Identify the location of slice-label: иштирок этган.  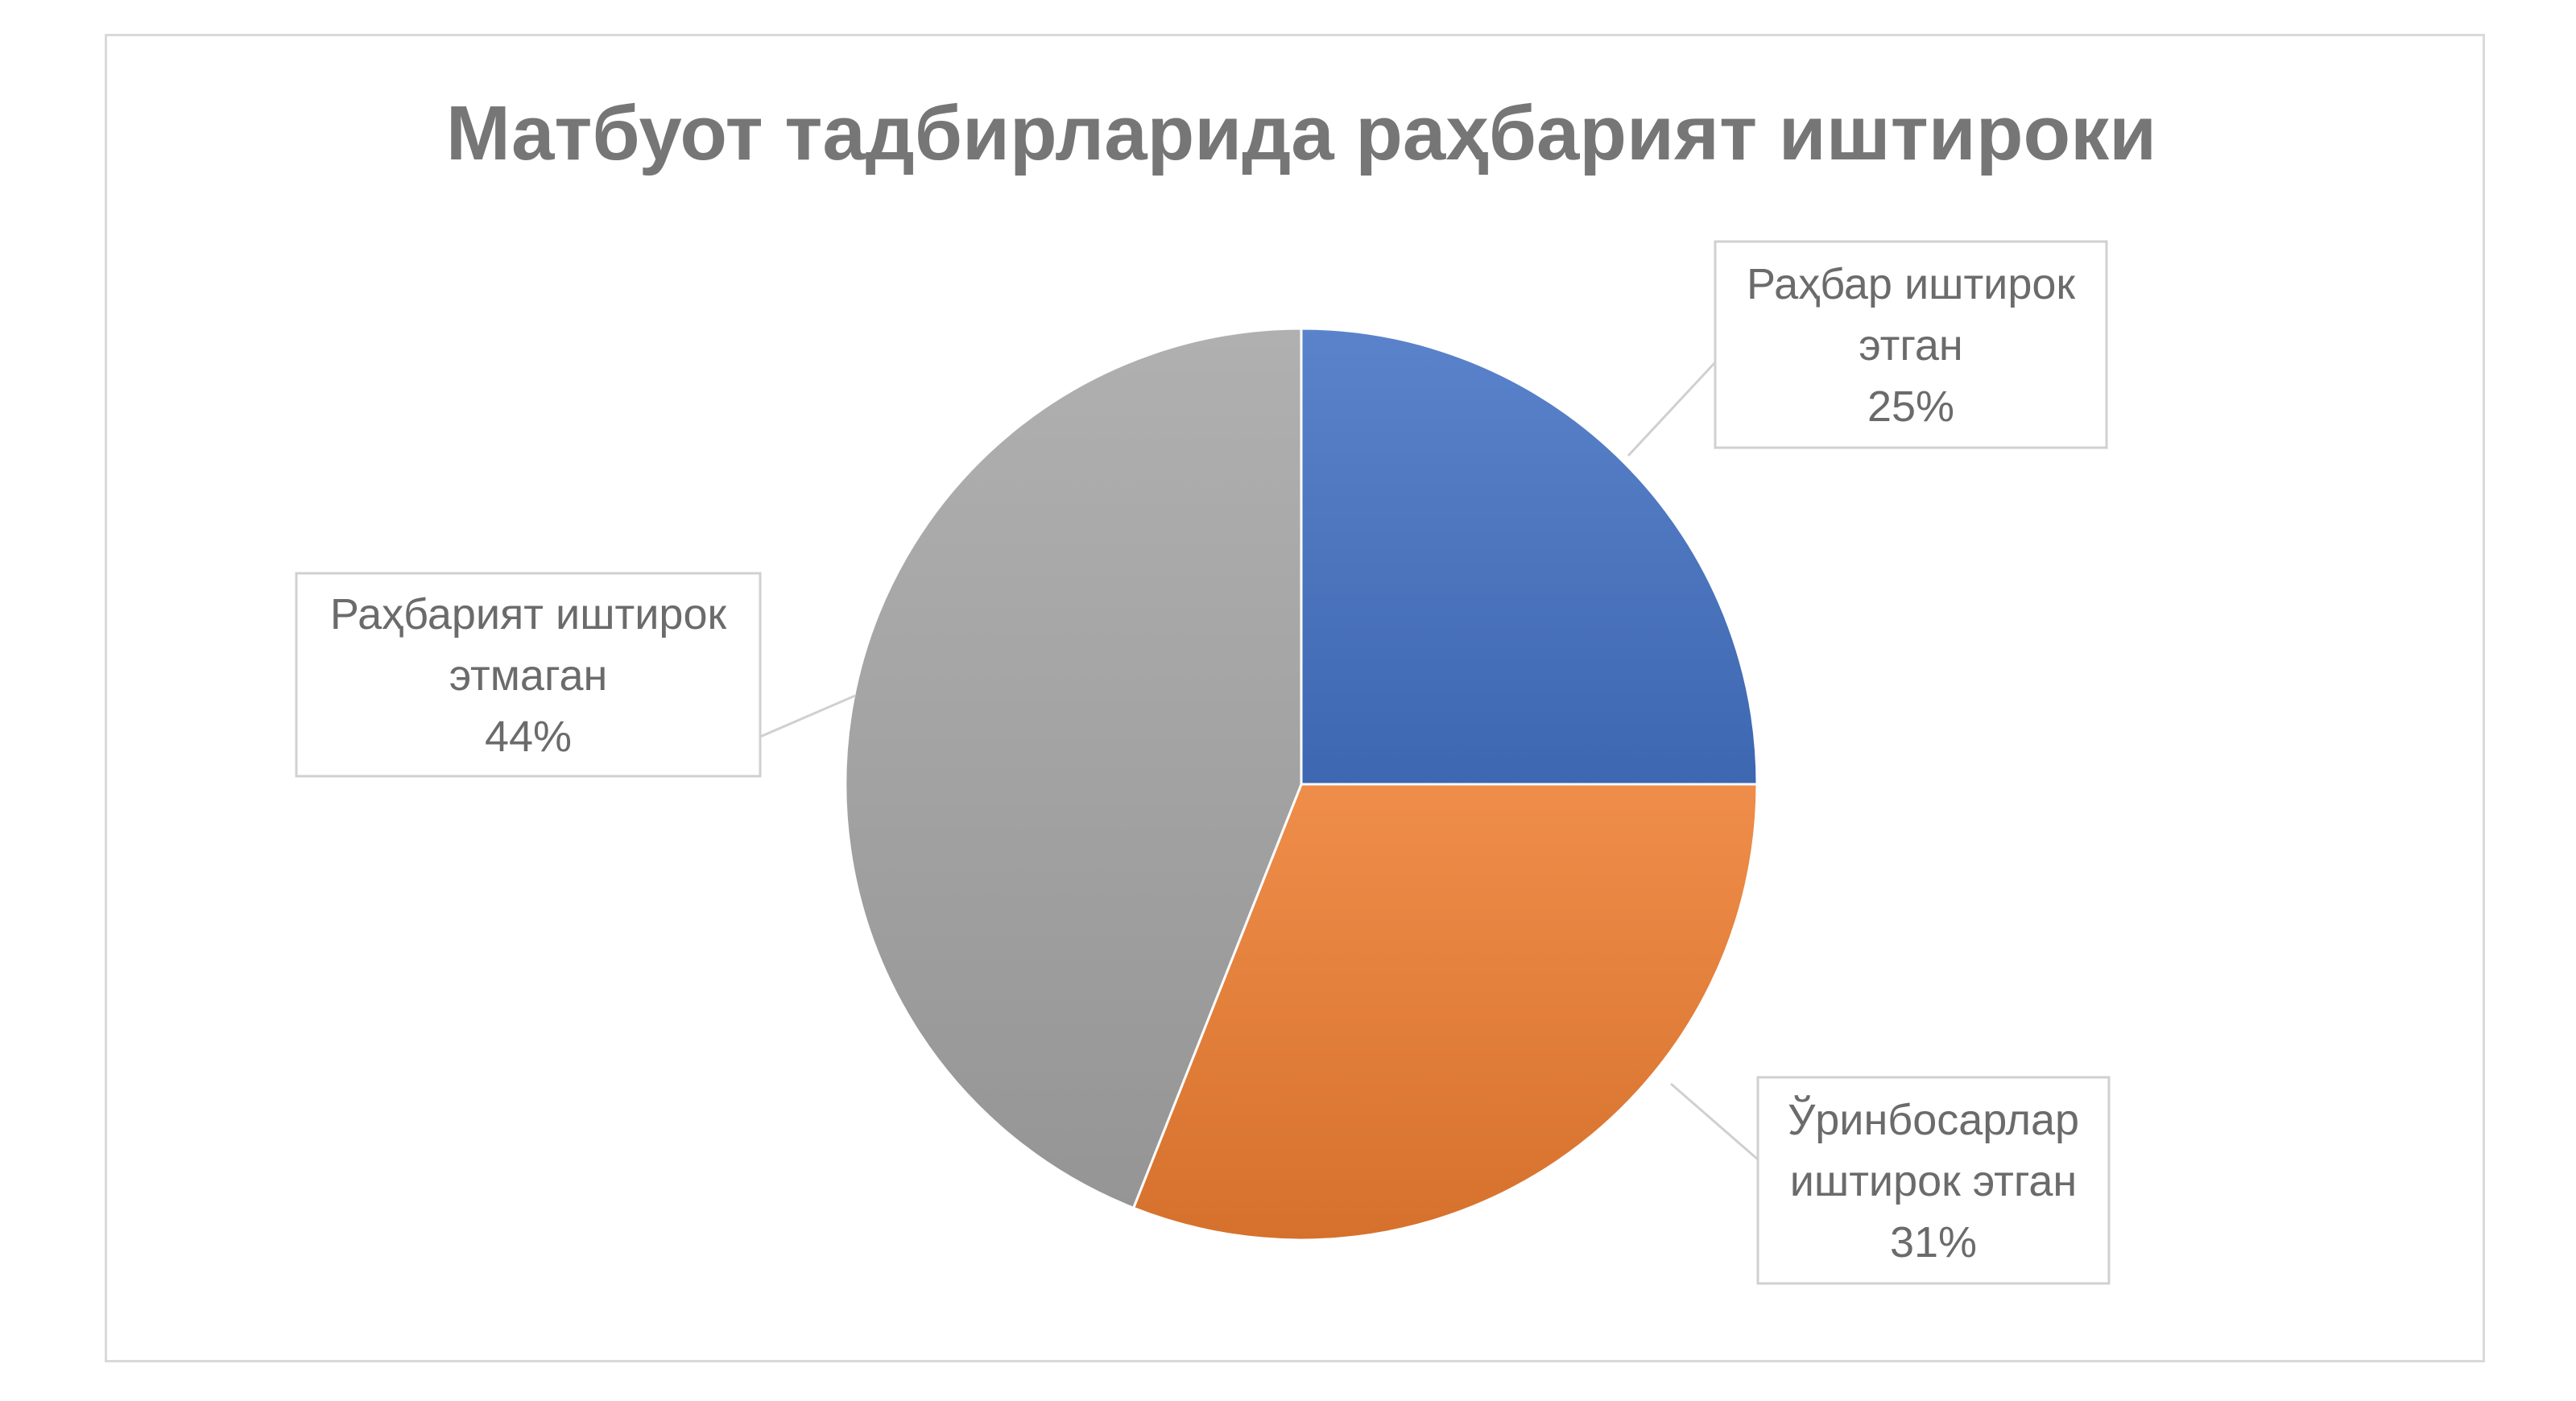
(1934, 1181).